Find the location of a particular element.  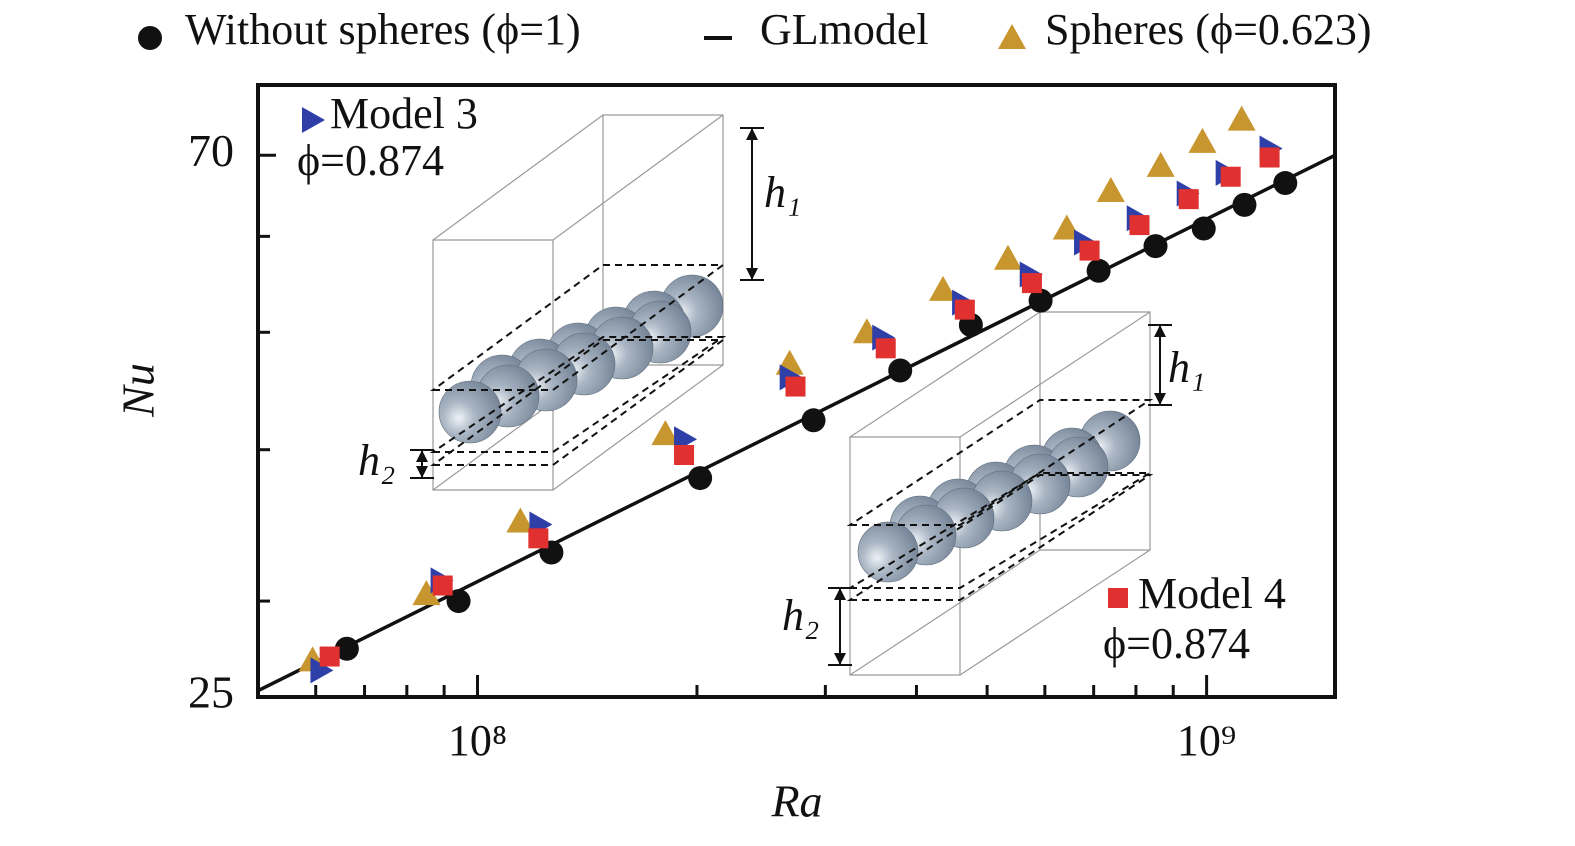

x-axis-label: Ra is located at coordinates (796, 801).